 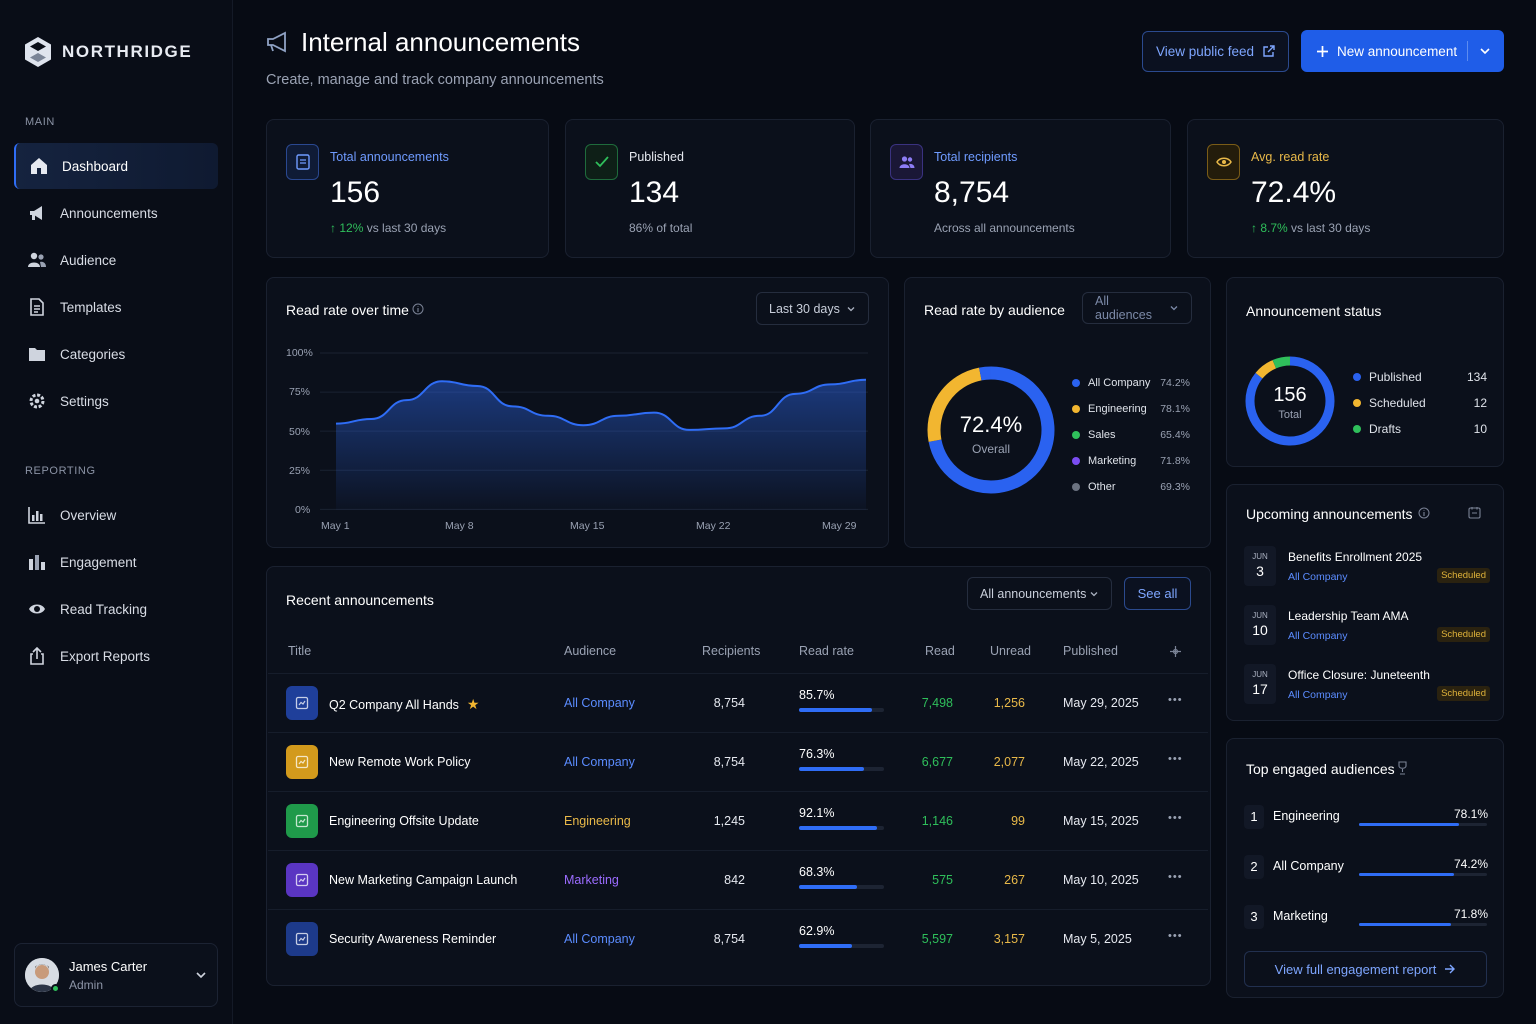 What do you see at coordinates (1366, 825) in the screenshot?
I see `engaged-audience-row: 1 Engineering 78.1%` at bounding box center [1366, 825].